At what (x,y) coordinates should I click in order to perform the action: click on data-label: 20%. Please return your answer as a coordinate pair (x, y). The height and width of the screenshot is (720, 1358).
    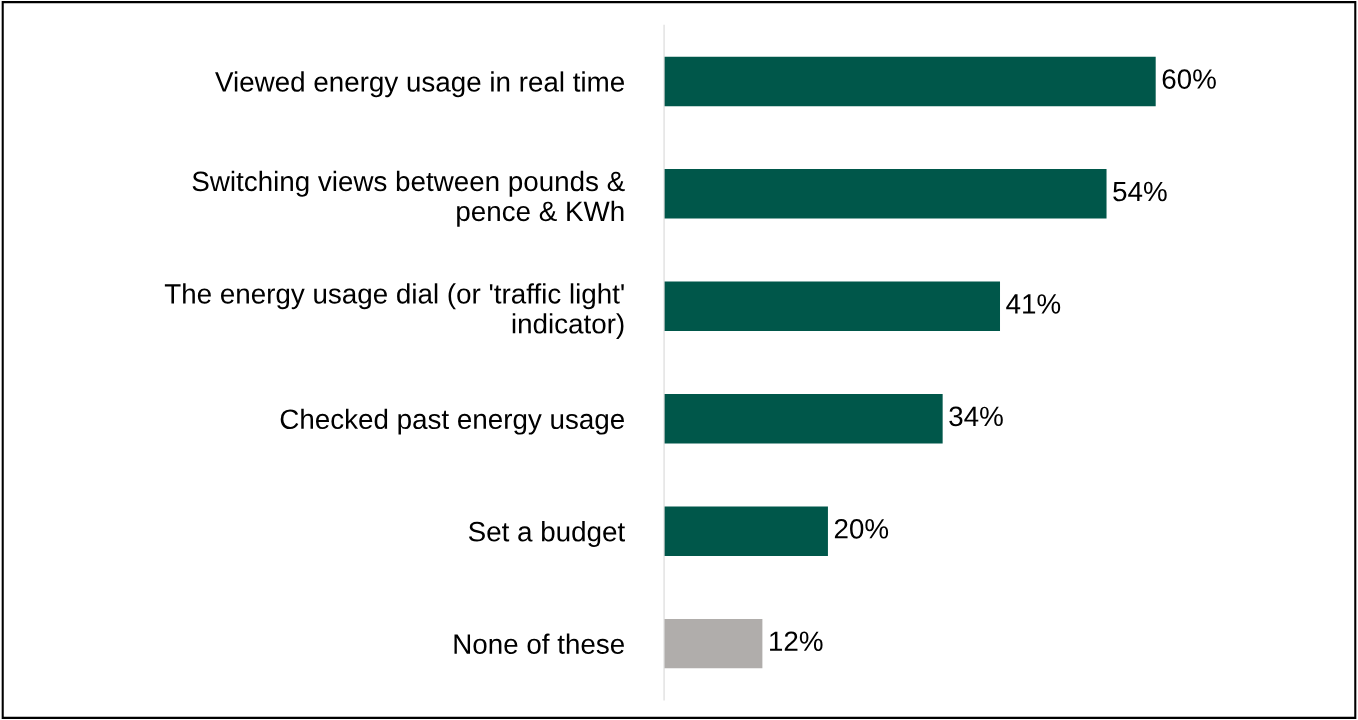
    Looking at the image, I should click on (861, 528).